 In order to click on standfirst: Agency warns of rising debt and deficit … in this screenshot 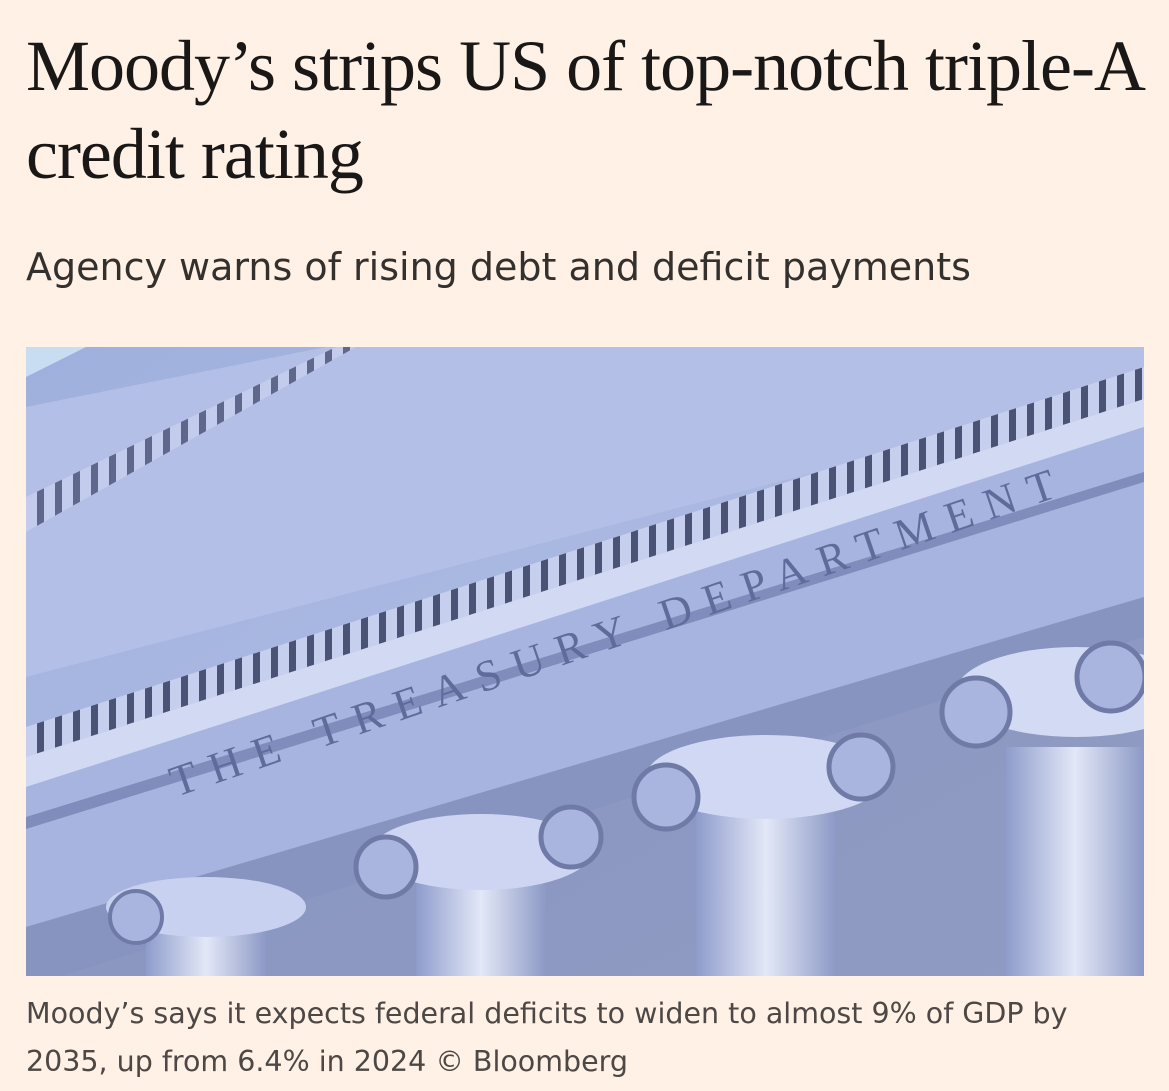, I will do `click(498, 267)`.